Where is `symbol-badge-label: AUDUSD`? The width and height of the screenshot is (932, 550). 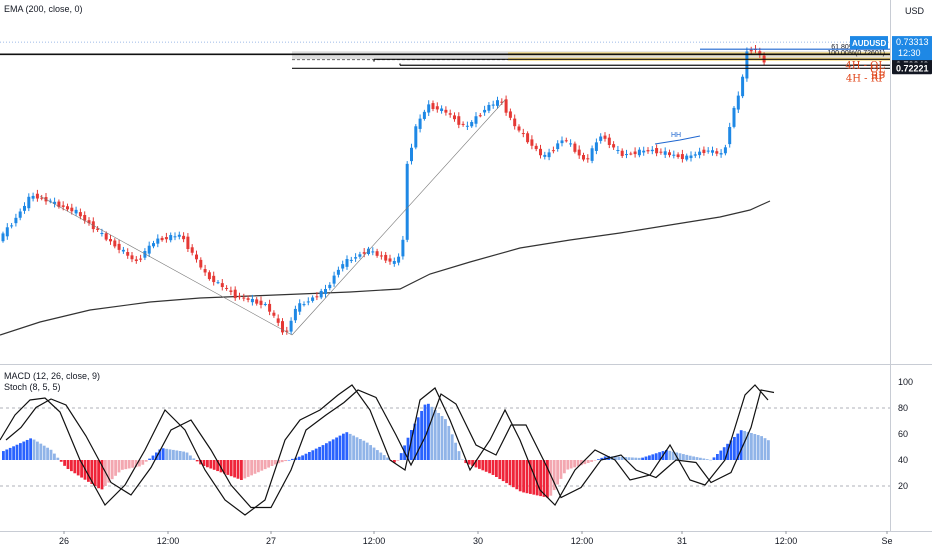 symbol-badge-label: AUDUSD is located at coordinates (869, 43).